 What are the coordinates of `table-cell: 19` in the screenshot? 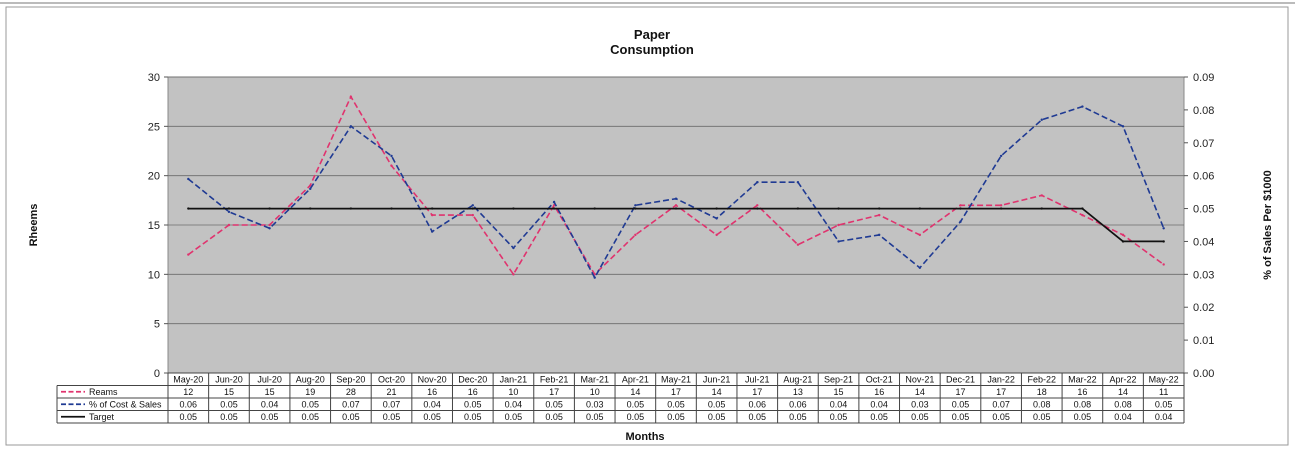 It's located at (310, 392).